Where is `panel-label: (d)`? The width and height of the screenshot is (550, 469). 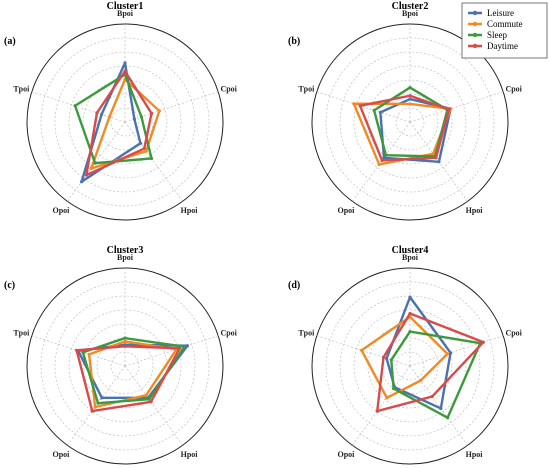 panel-label: (d) is located at coordinates (294, 285).